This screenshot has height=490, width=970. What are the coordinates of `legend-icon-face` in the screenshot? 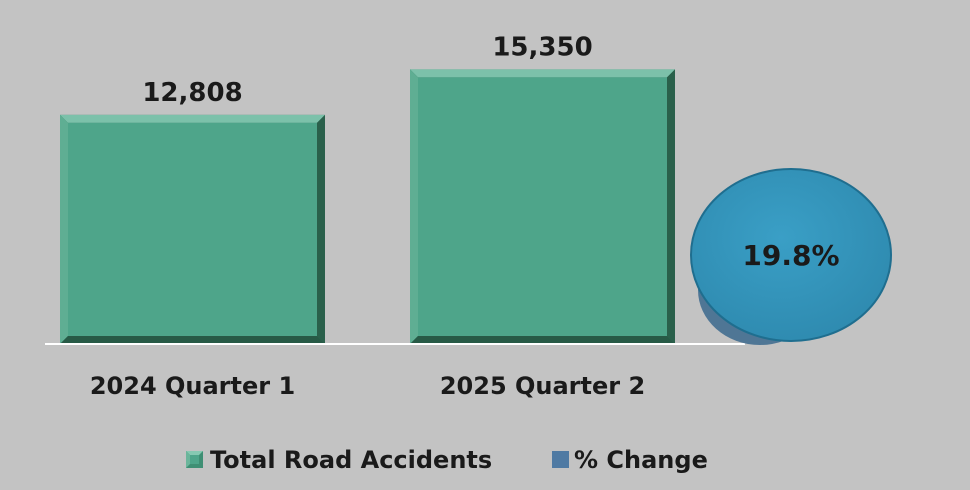 It's located at (194, 459).